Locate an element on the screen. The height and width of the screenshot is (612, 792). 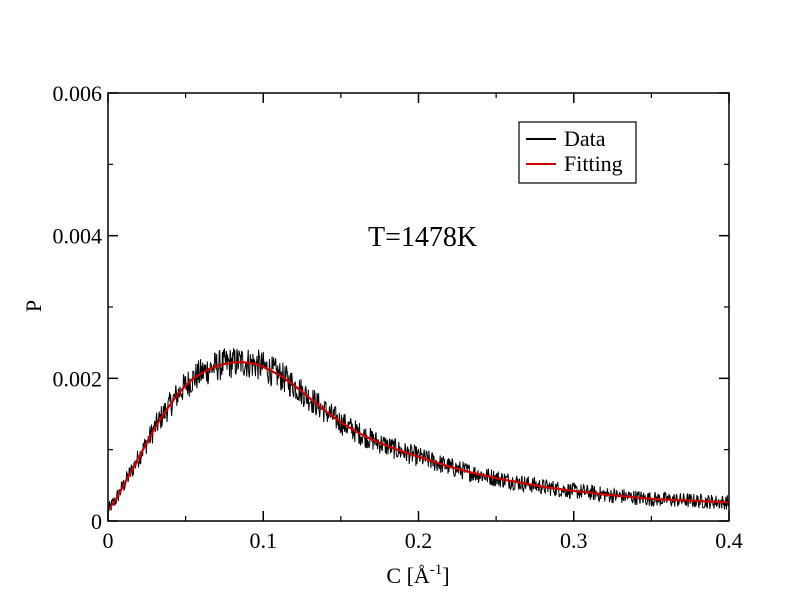
y-tick-label: 0 is located at coordinates (96, 521).